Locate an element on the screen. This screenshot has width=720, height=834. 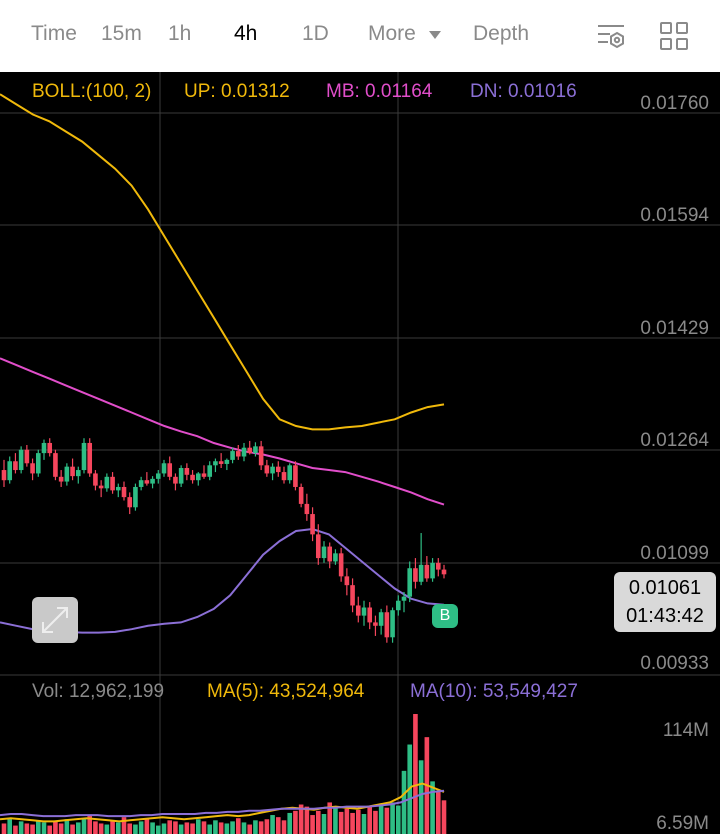
boll-up-value: UP: 0.01312 is located at coordinates (237, 91).